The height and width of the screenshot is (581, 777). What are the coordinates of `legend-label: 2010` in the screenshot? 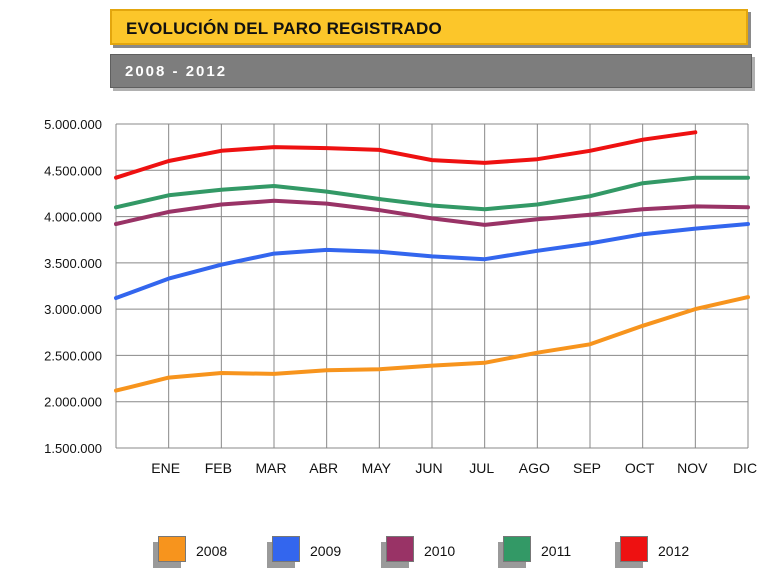 It's located at (440, 551).